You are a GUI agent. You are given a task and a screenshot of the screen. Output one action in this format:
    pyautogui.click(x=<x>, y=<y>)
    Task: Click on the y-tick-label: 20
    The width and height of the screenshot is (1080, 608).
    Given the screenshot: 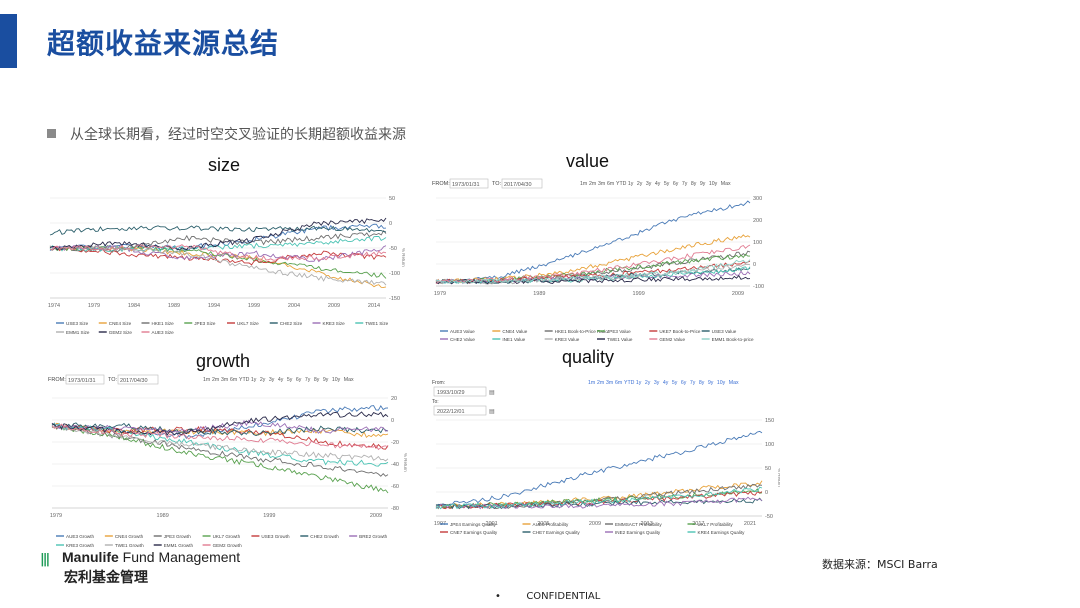 What is the action you would take?
    pyautogui.click(x=394, y=399)
    